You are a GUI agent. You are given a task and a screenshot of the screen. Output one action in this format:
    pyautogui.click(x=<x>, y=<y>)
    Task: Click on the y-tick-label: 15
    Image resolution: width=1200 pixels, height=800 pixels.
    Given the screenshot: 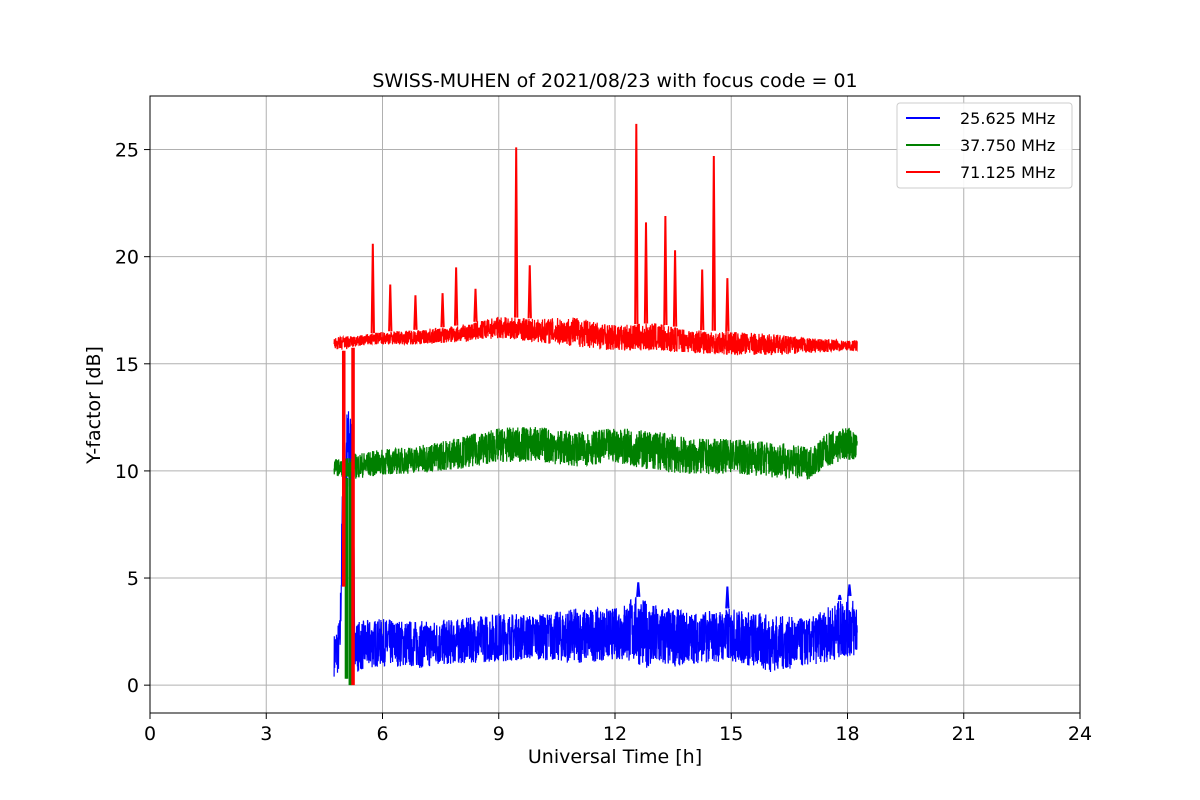 What is the action you would take?
    pyautogui.click(x=127, y=365)
    